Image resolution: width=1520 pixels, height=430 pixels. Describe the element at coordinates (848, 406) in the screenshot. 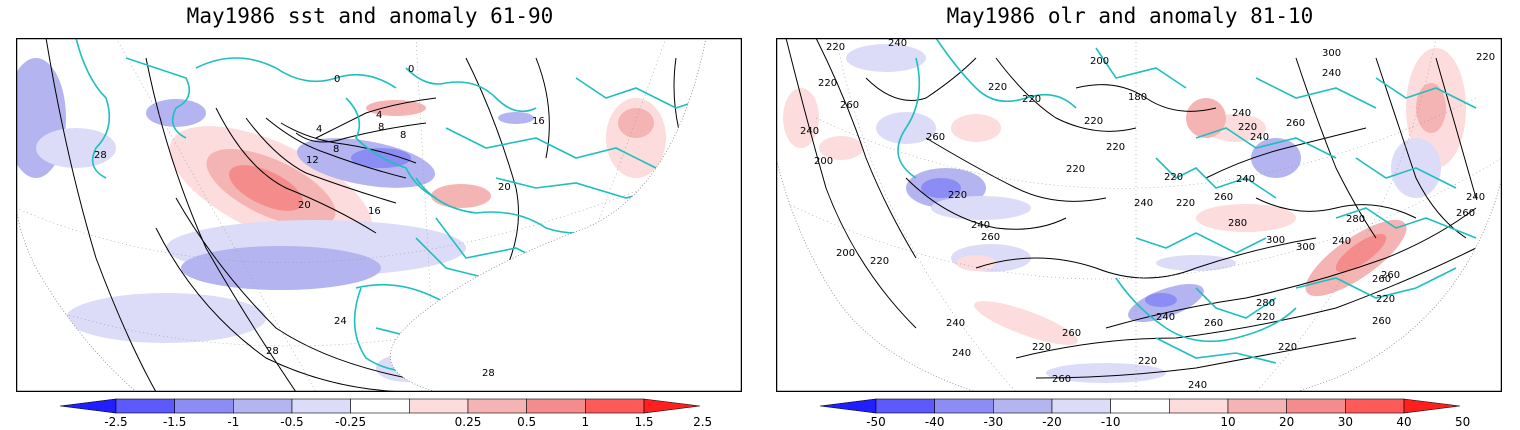

I see `colorbar-arrow-low` at that location.